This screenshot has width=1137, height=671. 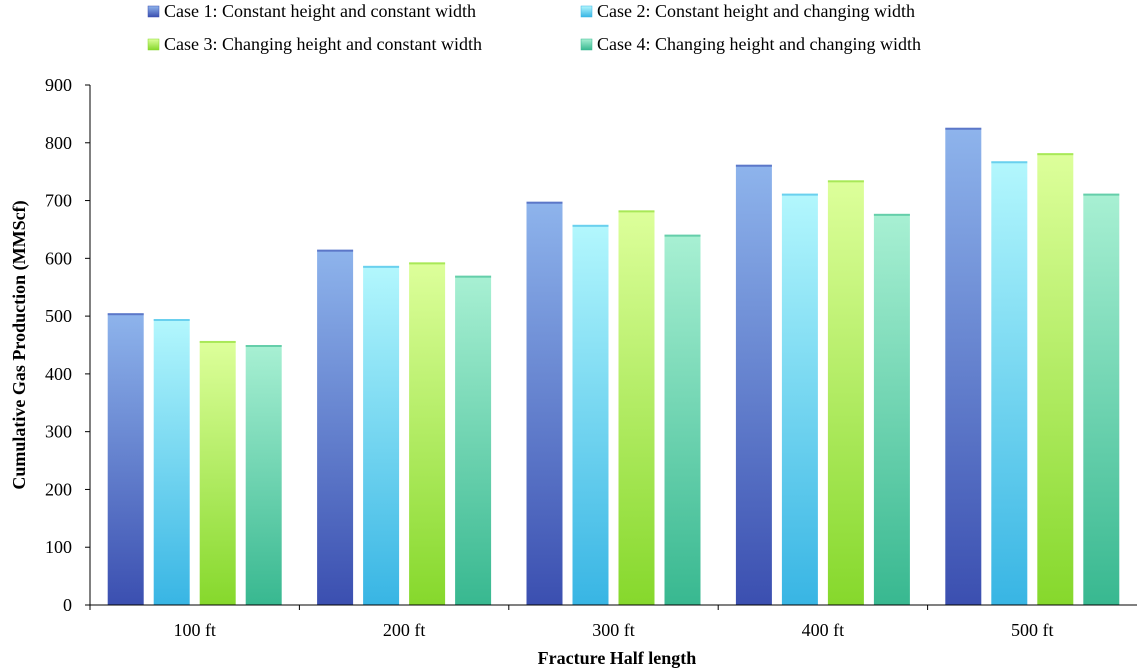 What do you see at coordinates (845, 393) in the screenshot?
I see `bar-case3-400ft` at bounding box center [845, 393].